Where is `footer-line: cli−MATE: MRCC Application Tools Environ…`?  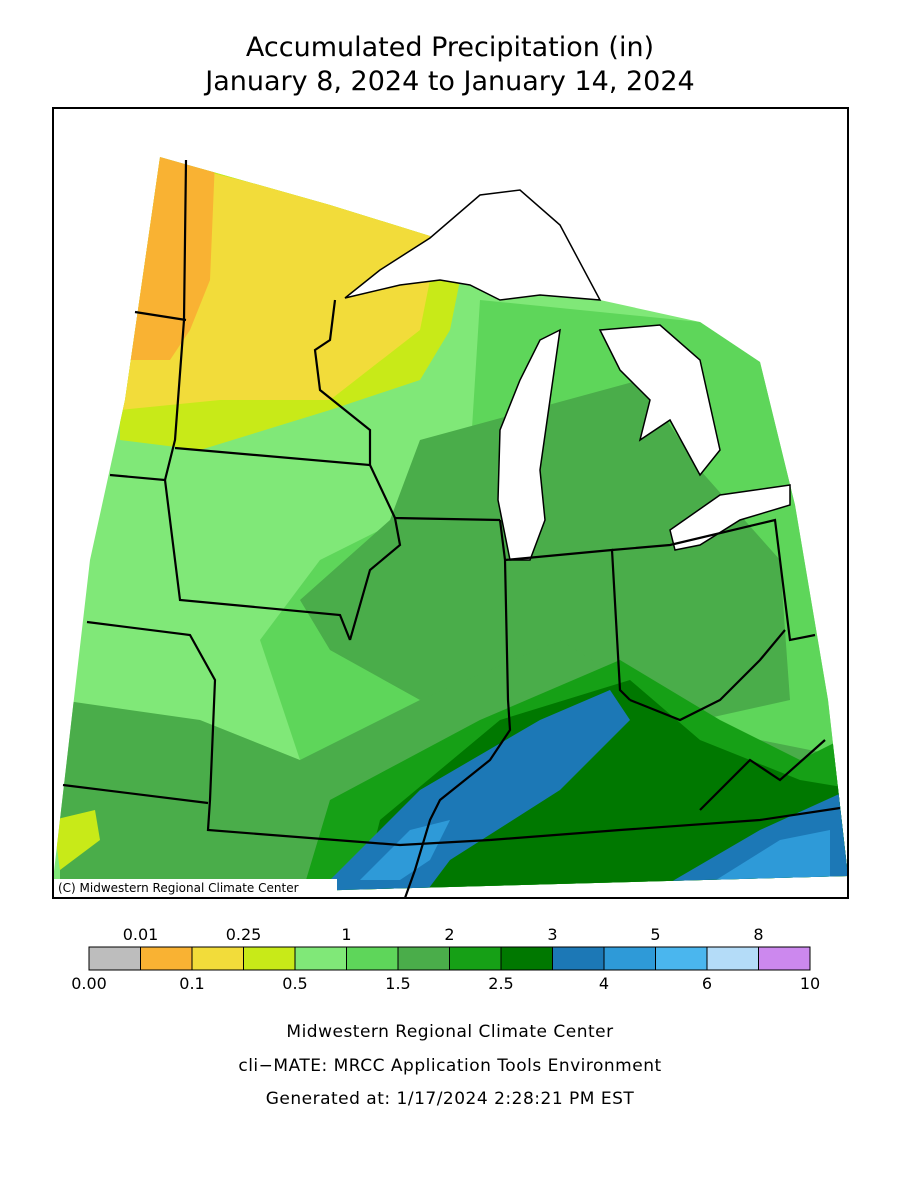
footer-line: cli−MATE: MRCC Application Tools Environ… is located at coordinates (449, 1066).